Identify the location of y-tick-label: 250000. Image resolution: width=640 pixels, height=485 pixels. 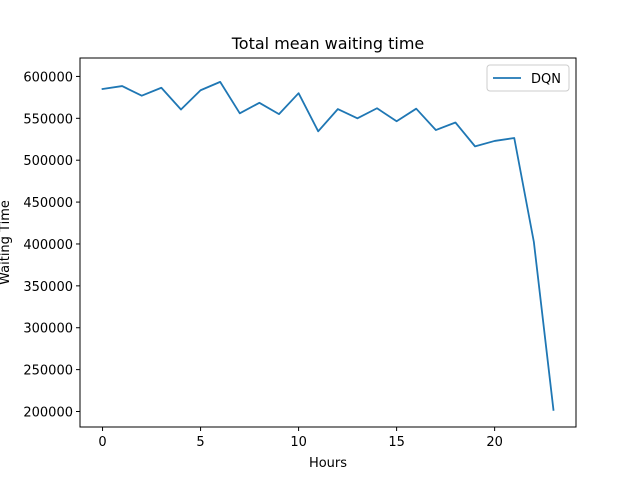
(48, 371).